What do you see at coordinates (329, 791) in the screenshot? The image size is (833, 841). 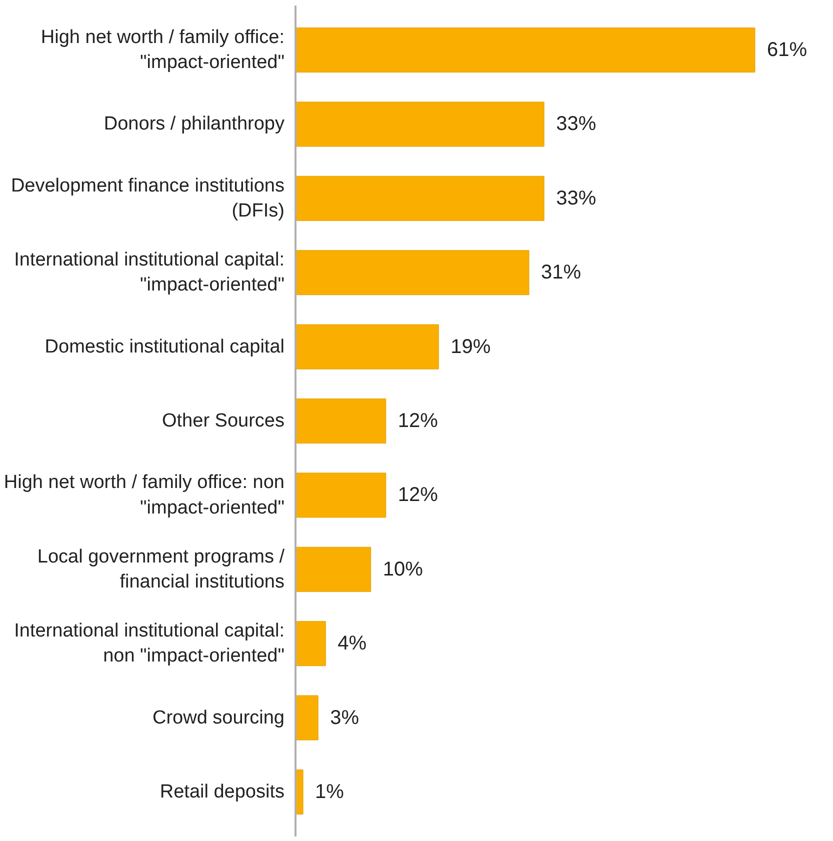 I see `data-label: 1%` at bounding box center [329, 791].